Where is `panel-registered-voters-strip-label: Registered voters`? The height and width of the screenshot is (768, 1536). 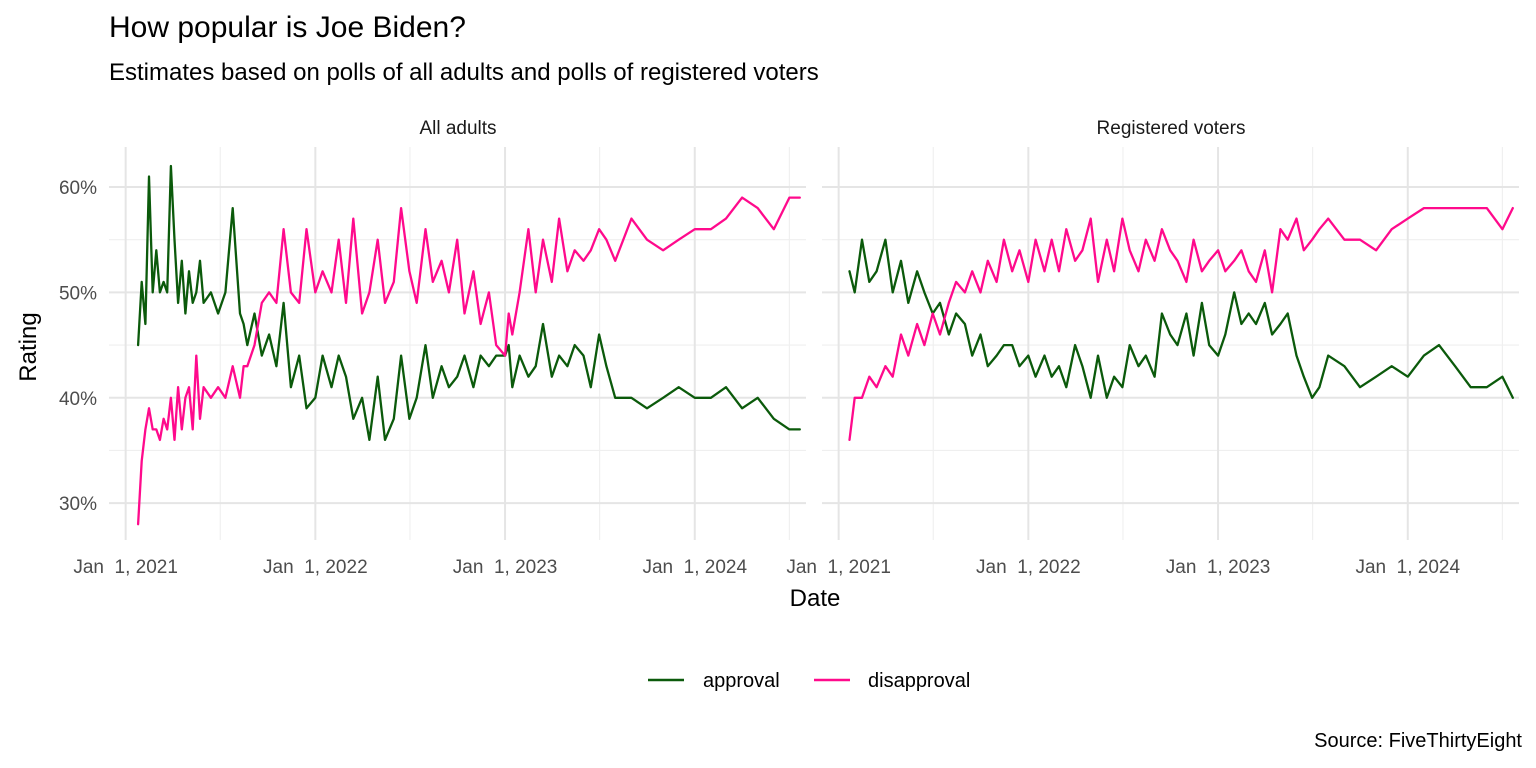
panel-registered-voters-strip-label: Registered voters is located at coordinates (1171, 128).